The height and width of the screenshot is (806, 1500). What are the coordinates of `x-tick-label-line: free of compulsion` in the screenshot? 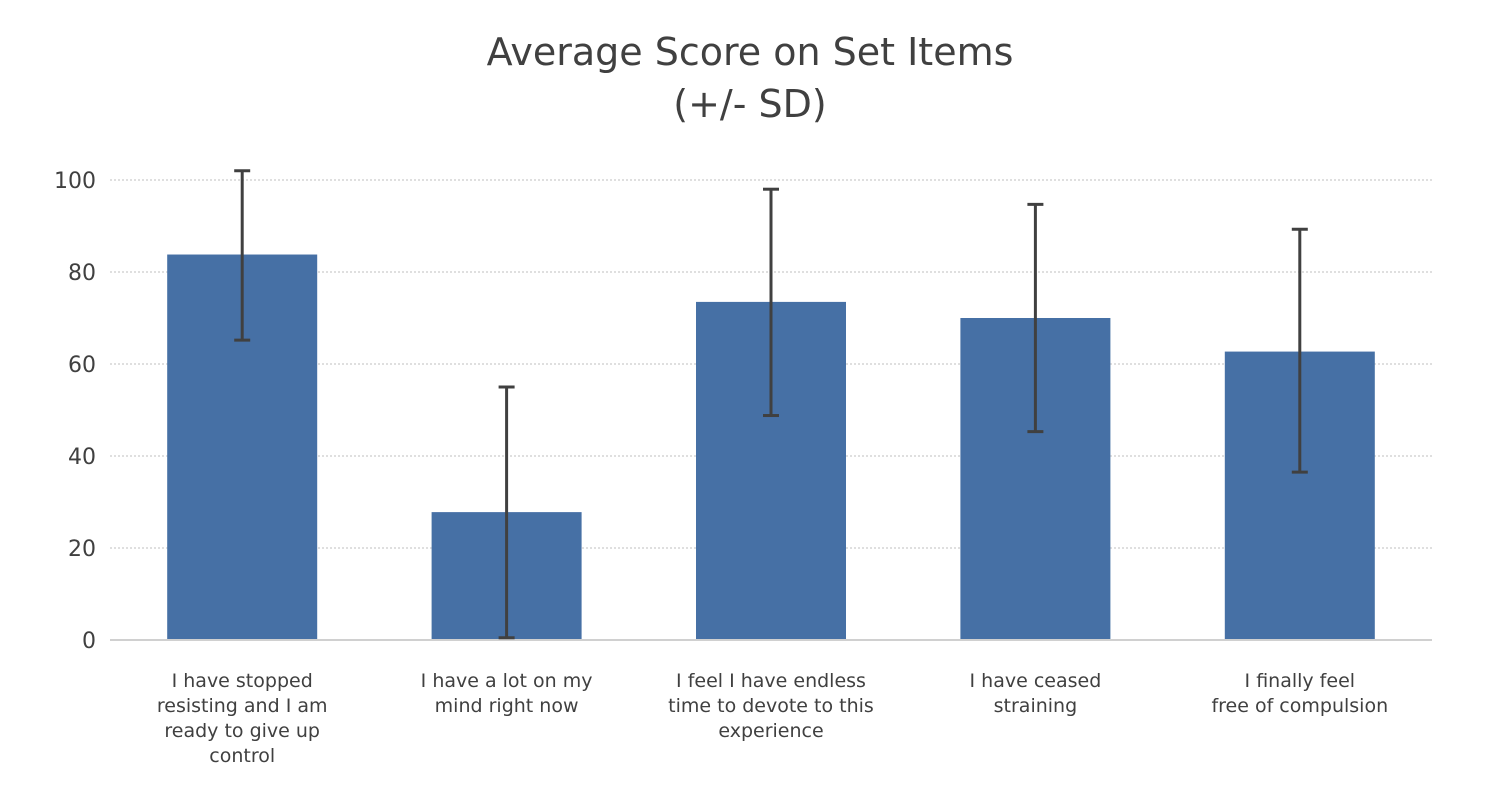 It's located at (1299, 706).